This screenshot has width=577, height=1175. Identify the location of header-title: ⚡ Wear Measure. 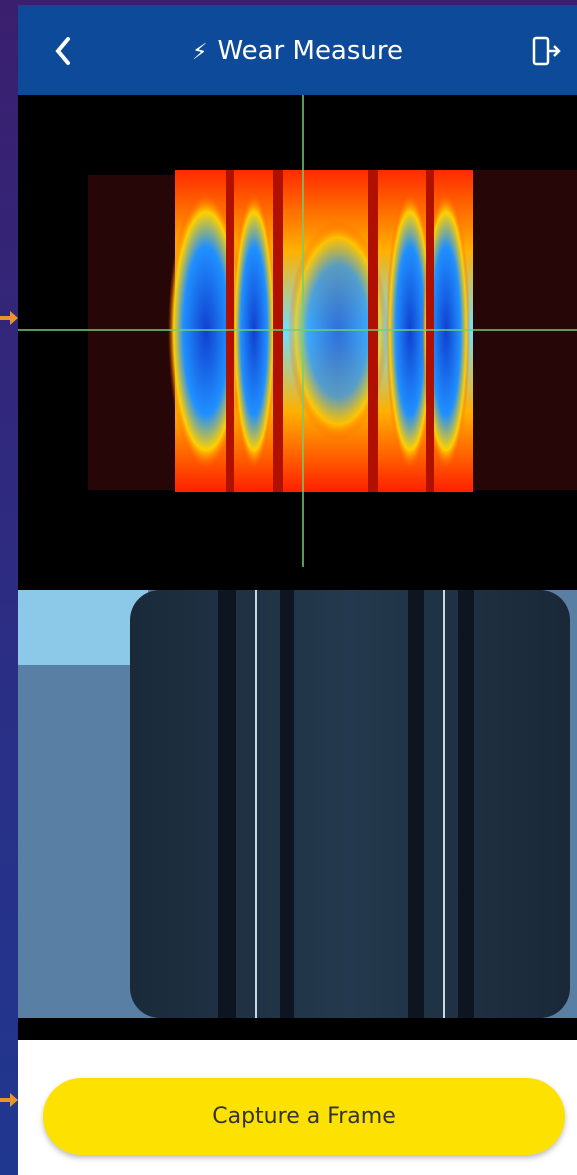
(297, 50).